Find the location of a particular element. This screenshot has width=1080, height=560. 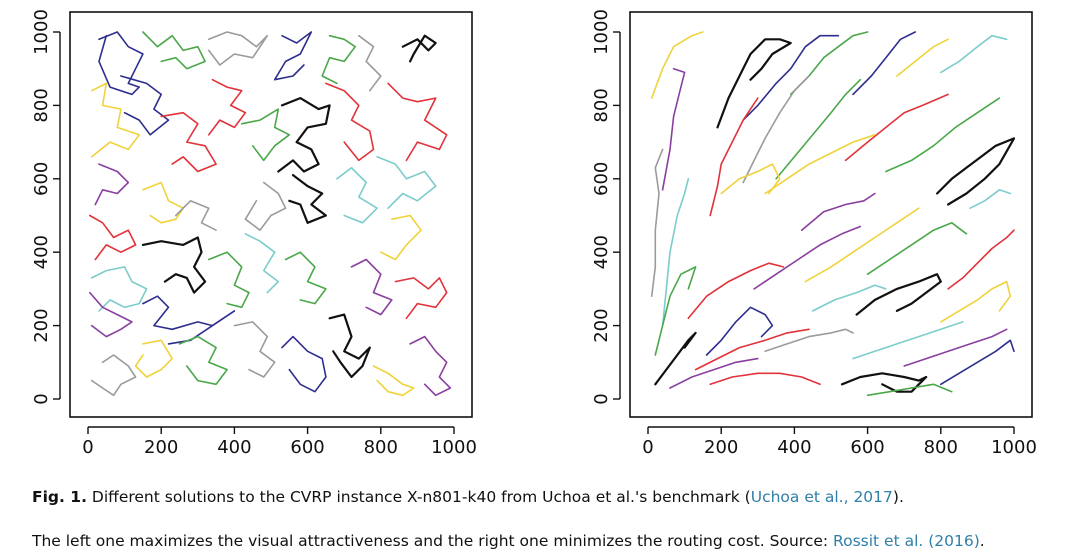

right-x-tick-label: 1000 is located at coordinates (1014, 447).